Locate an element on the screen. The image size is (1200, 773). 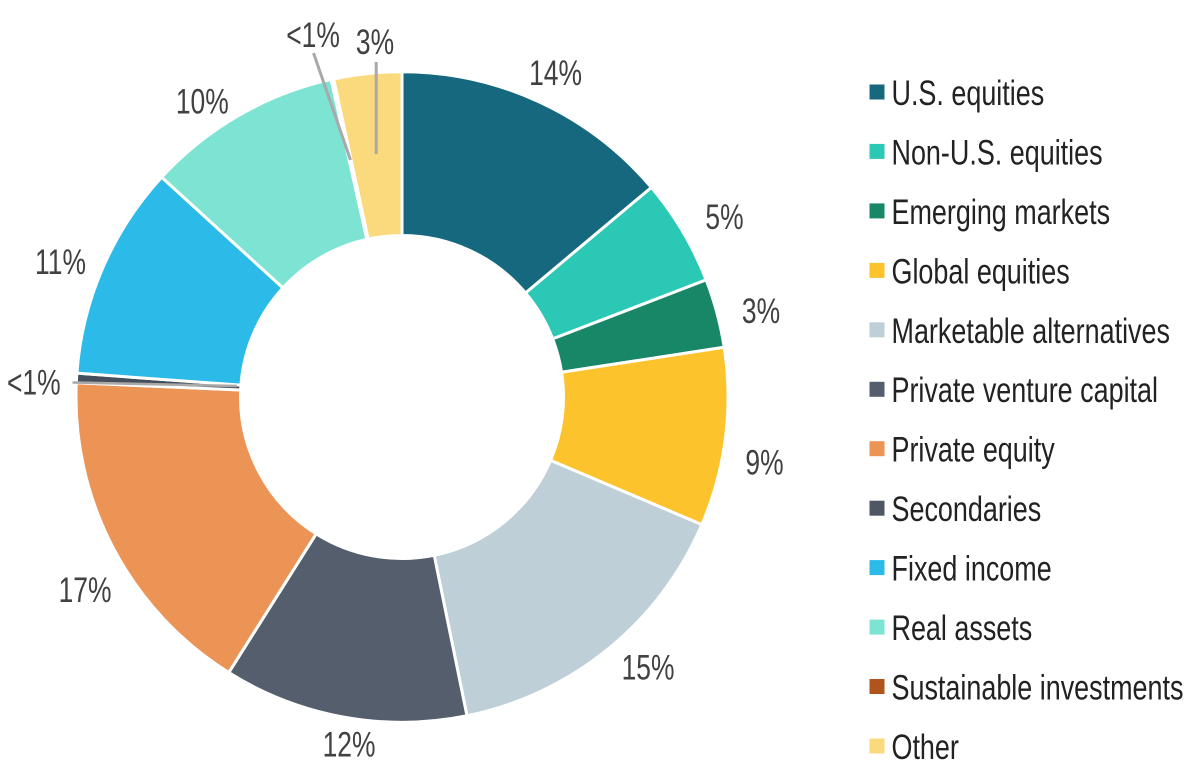
svg-text: Non-U.S. equities is located at coordinates (997, 152).